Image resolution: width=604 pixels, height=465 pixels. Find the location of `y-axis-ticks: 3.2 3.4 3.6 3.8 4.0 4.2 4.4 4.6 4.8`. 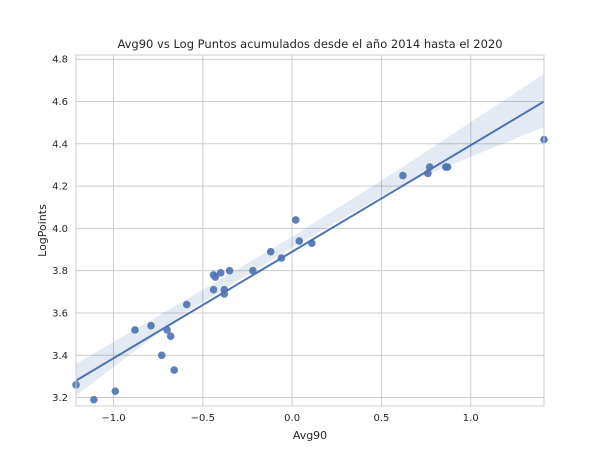

y-axis-ticks: 3.2 3.4 3.6 3.8 4.0 4.2 4.4 4.6 4.8 is located at coordinates (60, 229).